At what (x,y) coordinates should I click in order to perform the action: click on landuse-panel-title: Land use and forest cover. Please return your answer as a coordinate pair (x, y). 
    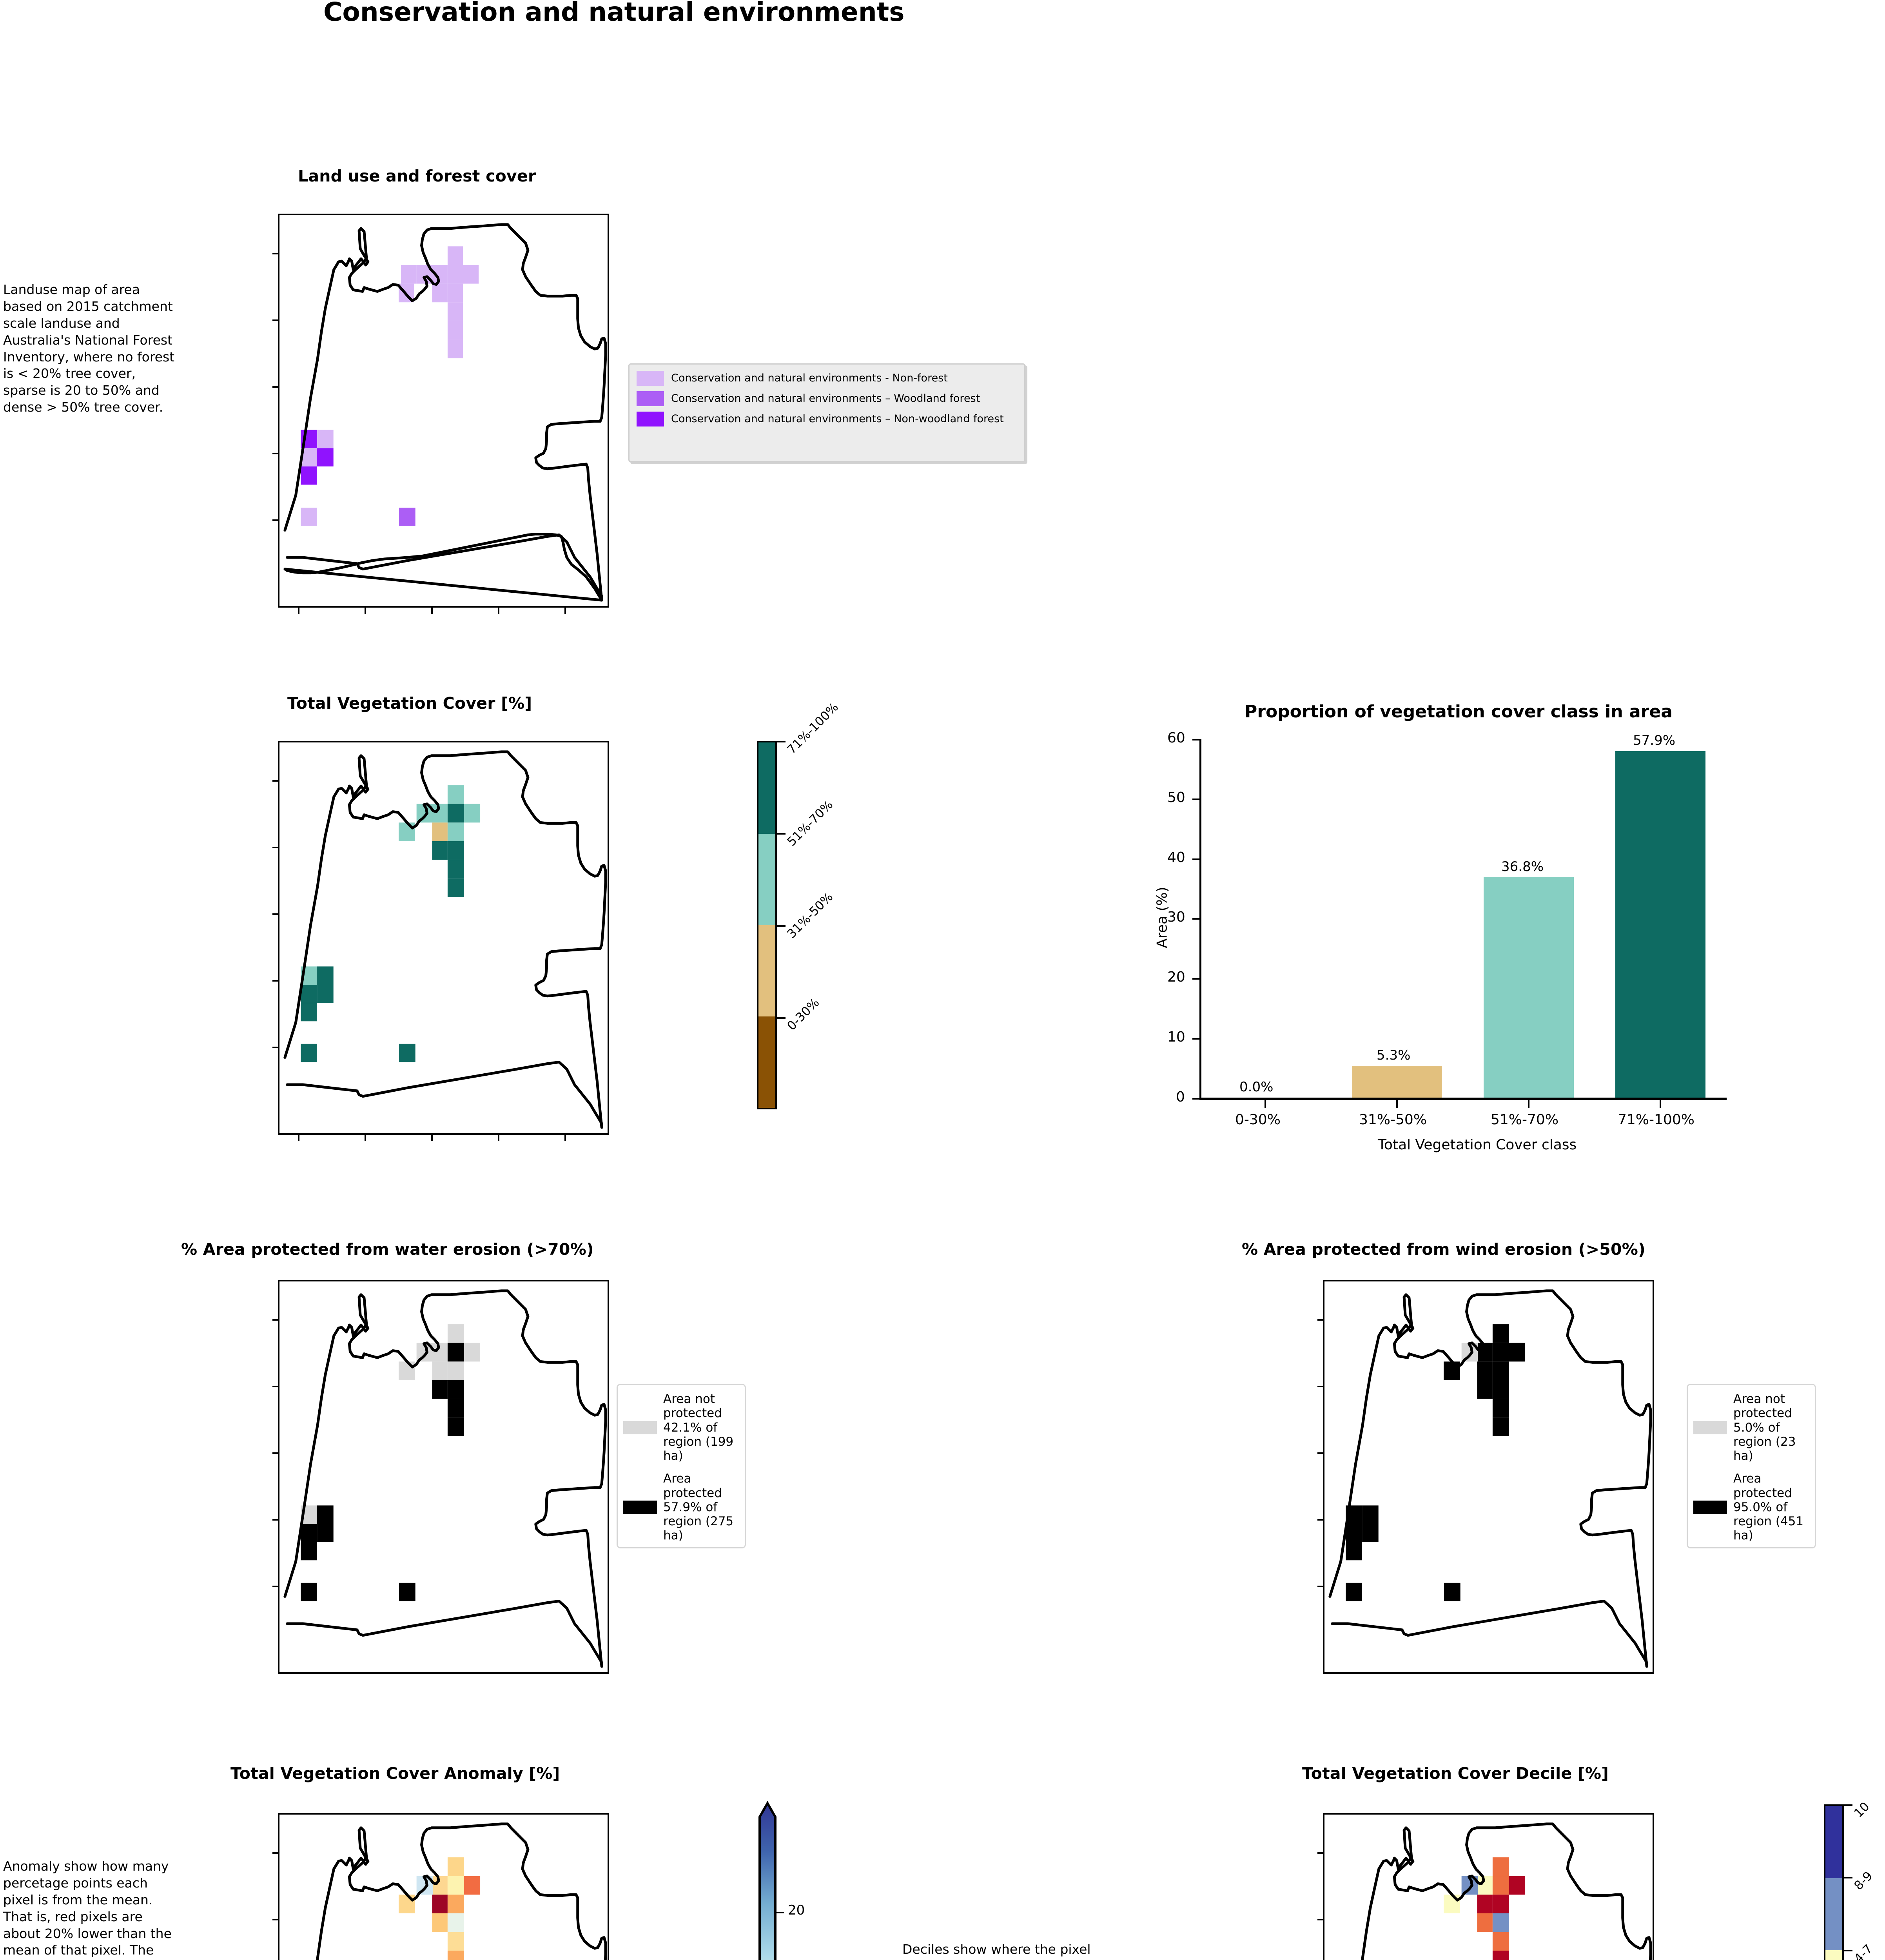
    Looking at the image, I should click on (417, 176).